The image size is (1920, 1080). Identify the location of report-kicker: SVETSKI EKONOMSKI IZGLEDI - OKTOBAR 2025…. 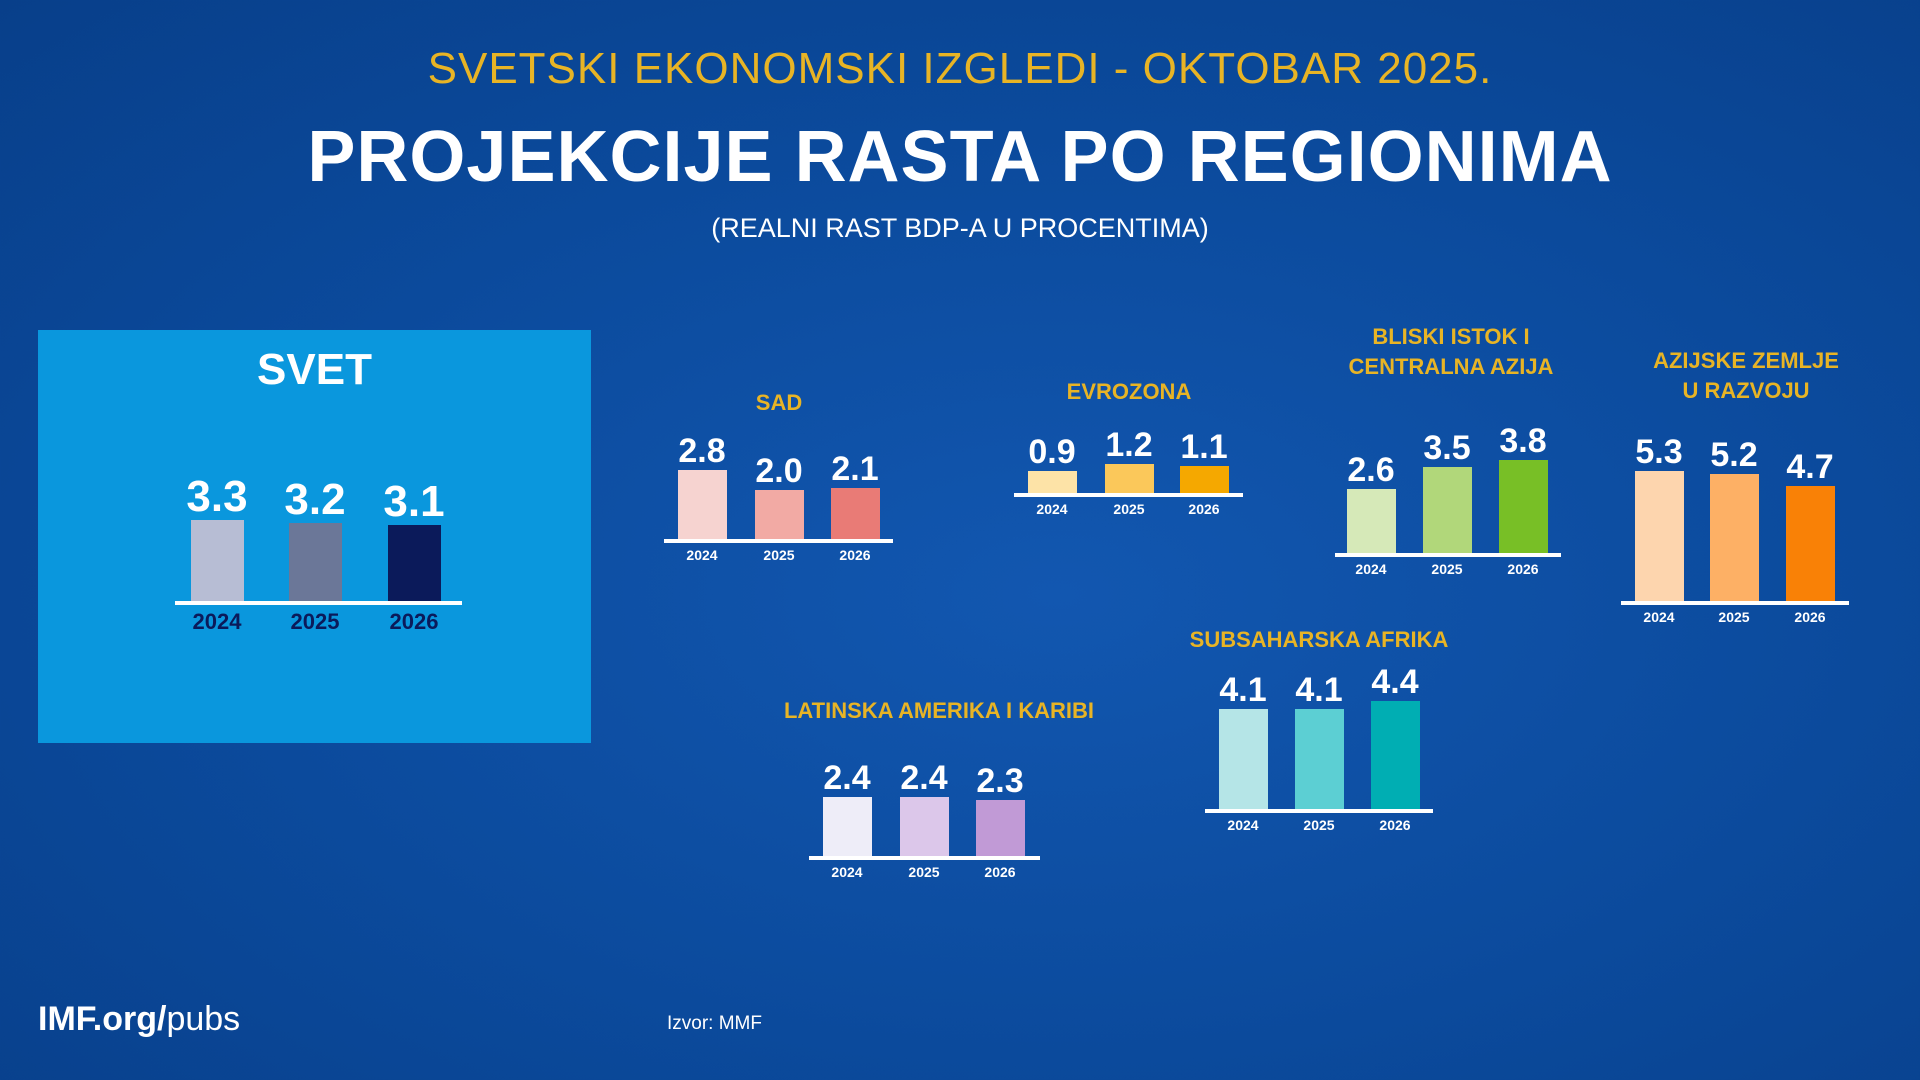
(960, 68).